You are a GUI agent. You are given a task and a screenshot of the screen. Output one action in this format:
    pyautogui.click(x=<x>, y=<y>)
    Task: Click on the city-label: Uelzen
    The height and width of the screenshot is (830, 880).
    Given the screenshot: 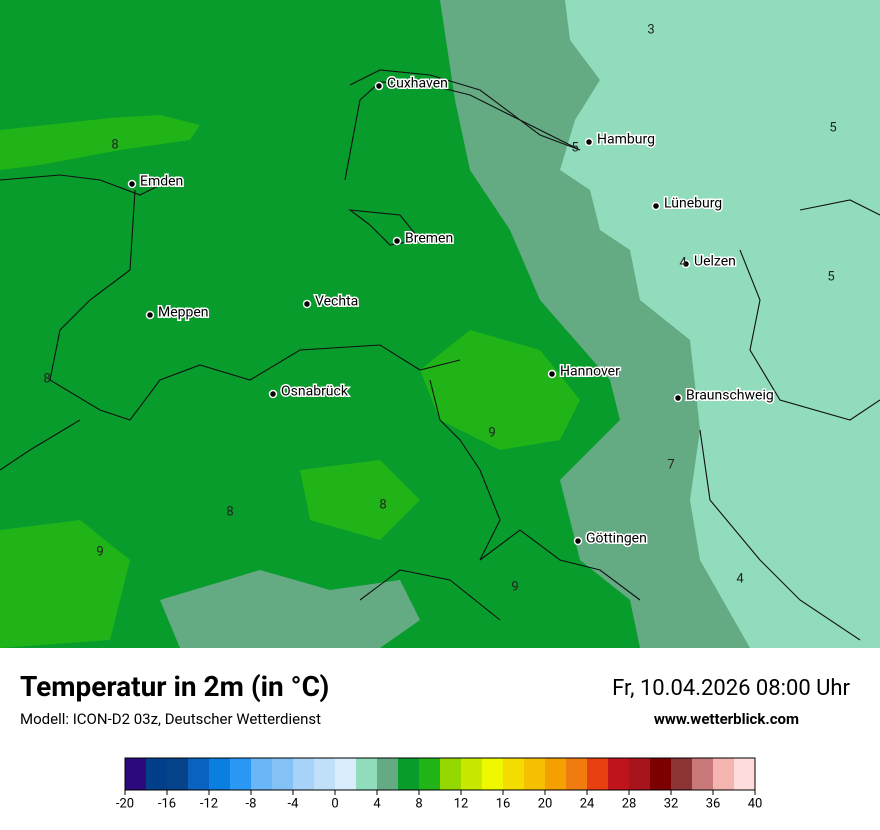 What is the action you would take?
    pyautogui.click(x=715, y=262)
    